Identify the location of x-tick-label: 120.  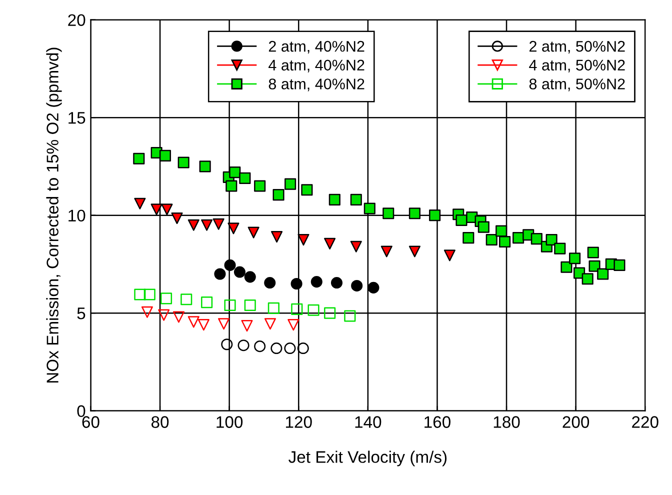
(299, 422).